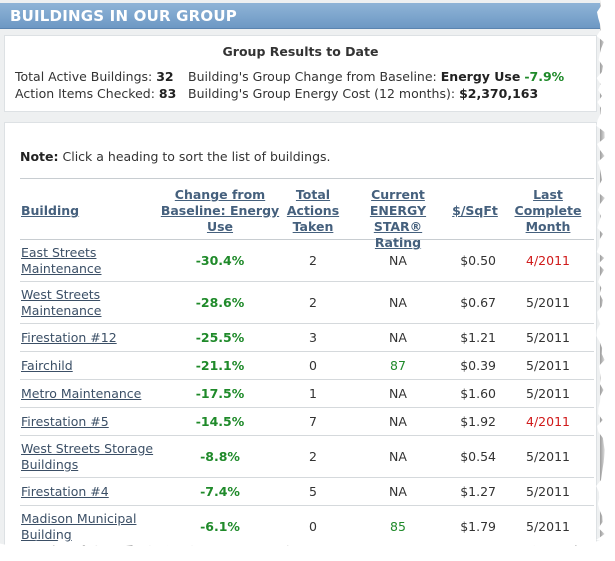 Image resolution: width=615 pixels, height=561 pixels. Describe the element at coordinates (220, 302) in the screenshot. I see `change-from-baseline: -28.6%` at that location.